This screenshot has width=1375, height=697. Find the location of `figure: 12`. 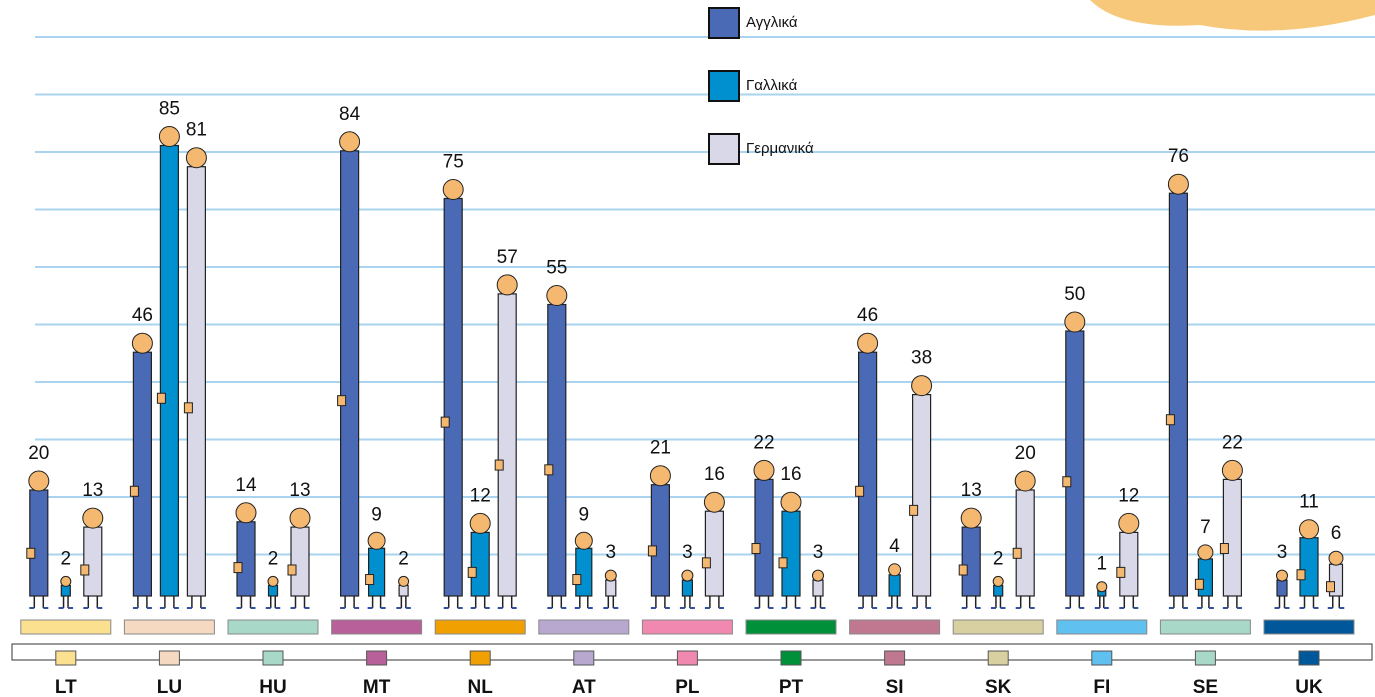

figure: 12 is located at coordinates (1127, 547).